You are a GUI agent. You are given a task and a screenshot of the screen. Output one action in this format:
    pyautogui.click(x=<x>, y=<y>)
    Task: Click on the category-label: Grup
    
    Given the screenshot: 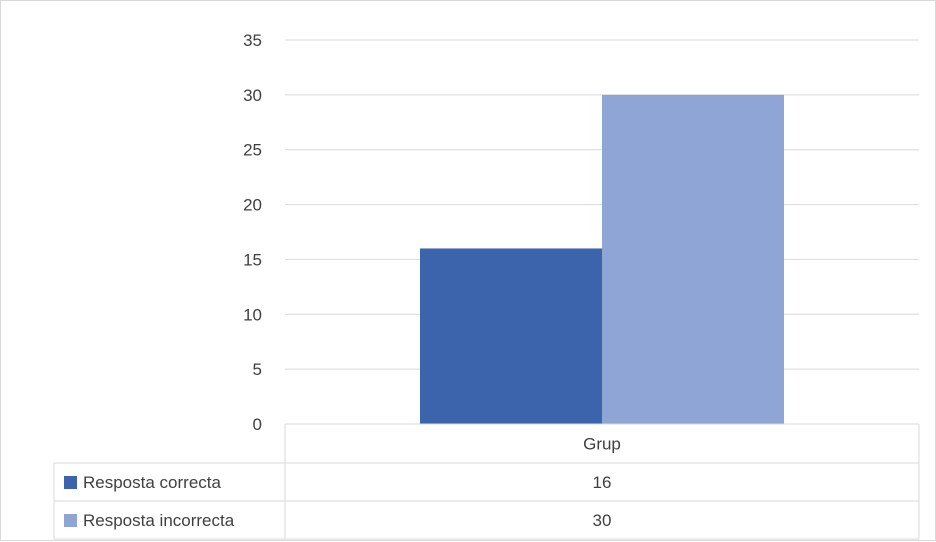 What is the action you would take?
    pyautogui.click(x=602, y=444)
    